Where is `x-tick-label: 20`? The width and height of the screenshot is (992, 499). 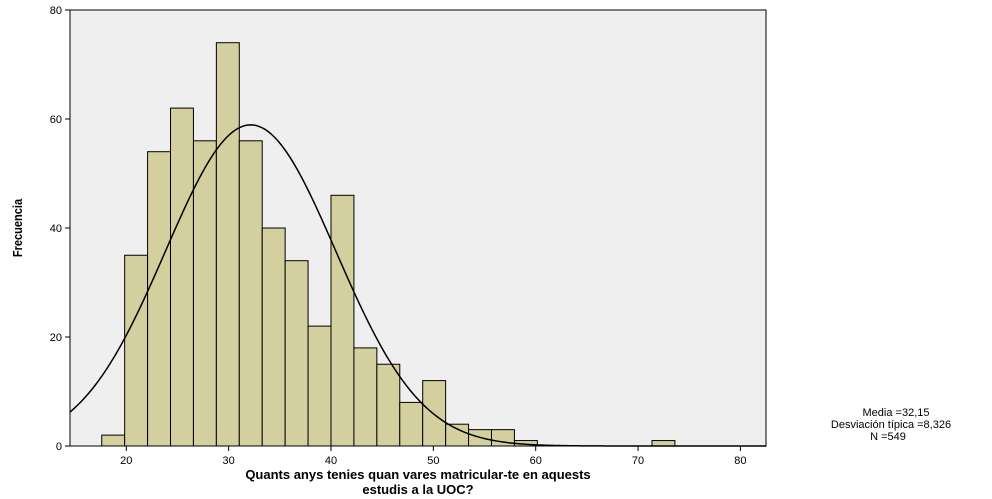
x-tick-label: 20 is located at coordinates (126, 461).